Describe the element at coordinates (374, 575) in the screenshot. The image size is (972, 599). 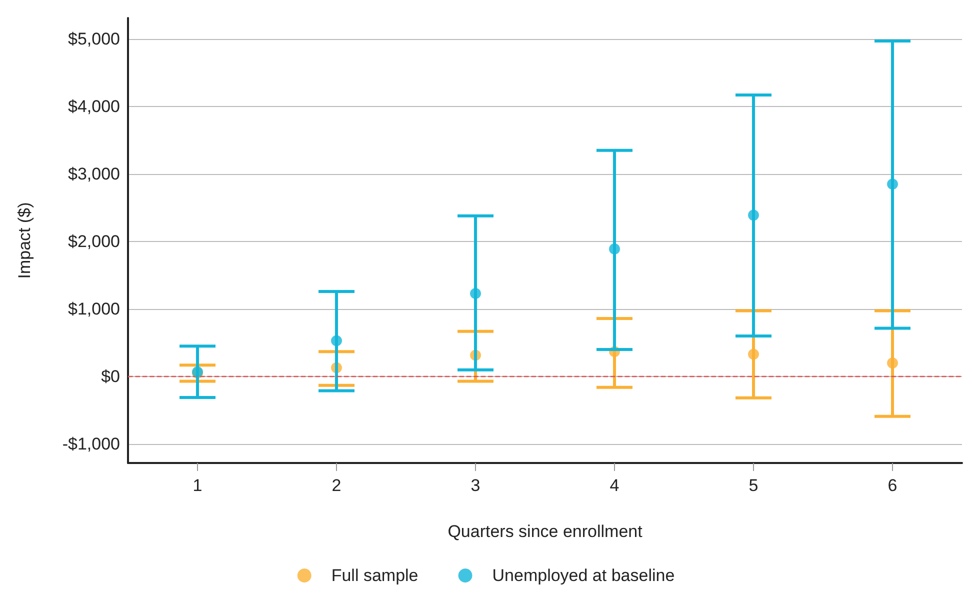
I see `legend-label: Full sample` at that location.